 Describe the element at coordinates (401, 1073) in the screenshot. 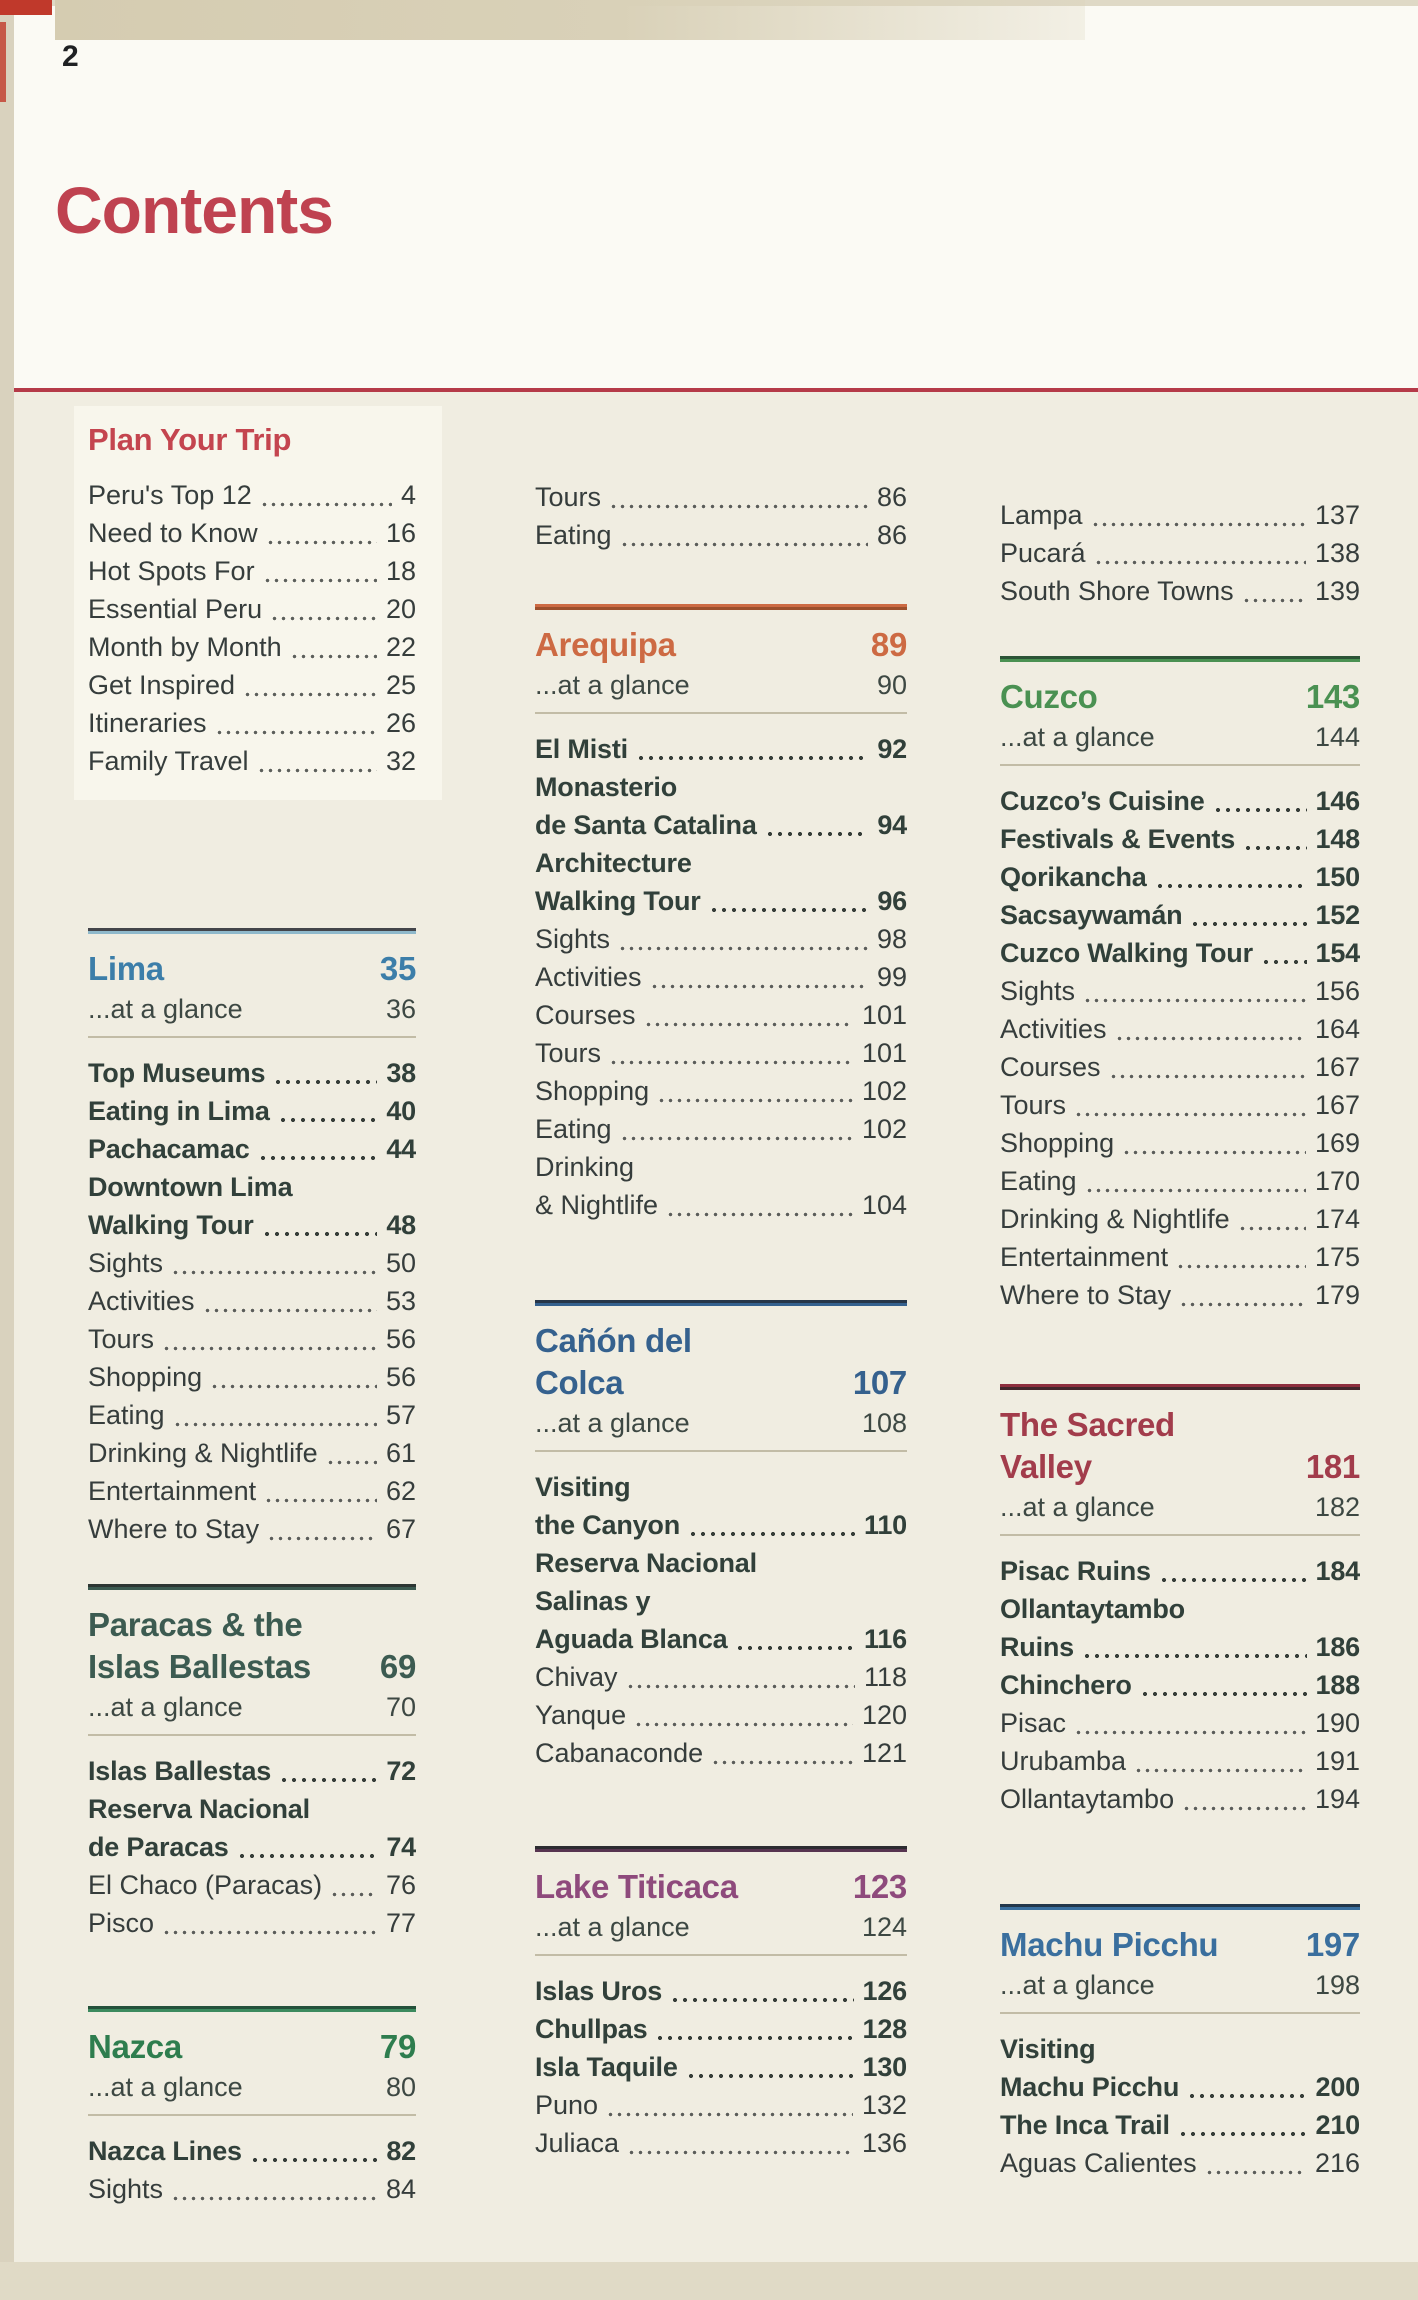

I see `entry-page: 38` at that location.